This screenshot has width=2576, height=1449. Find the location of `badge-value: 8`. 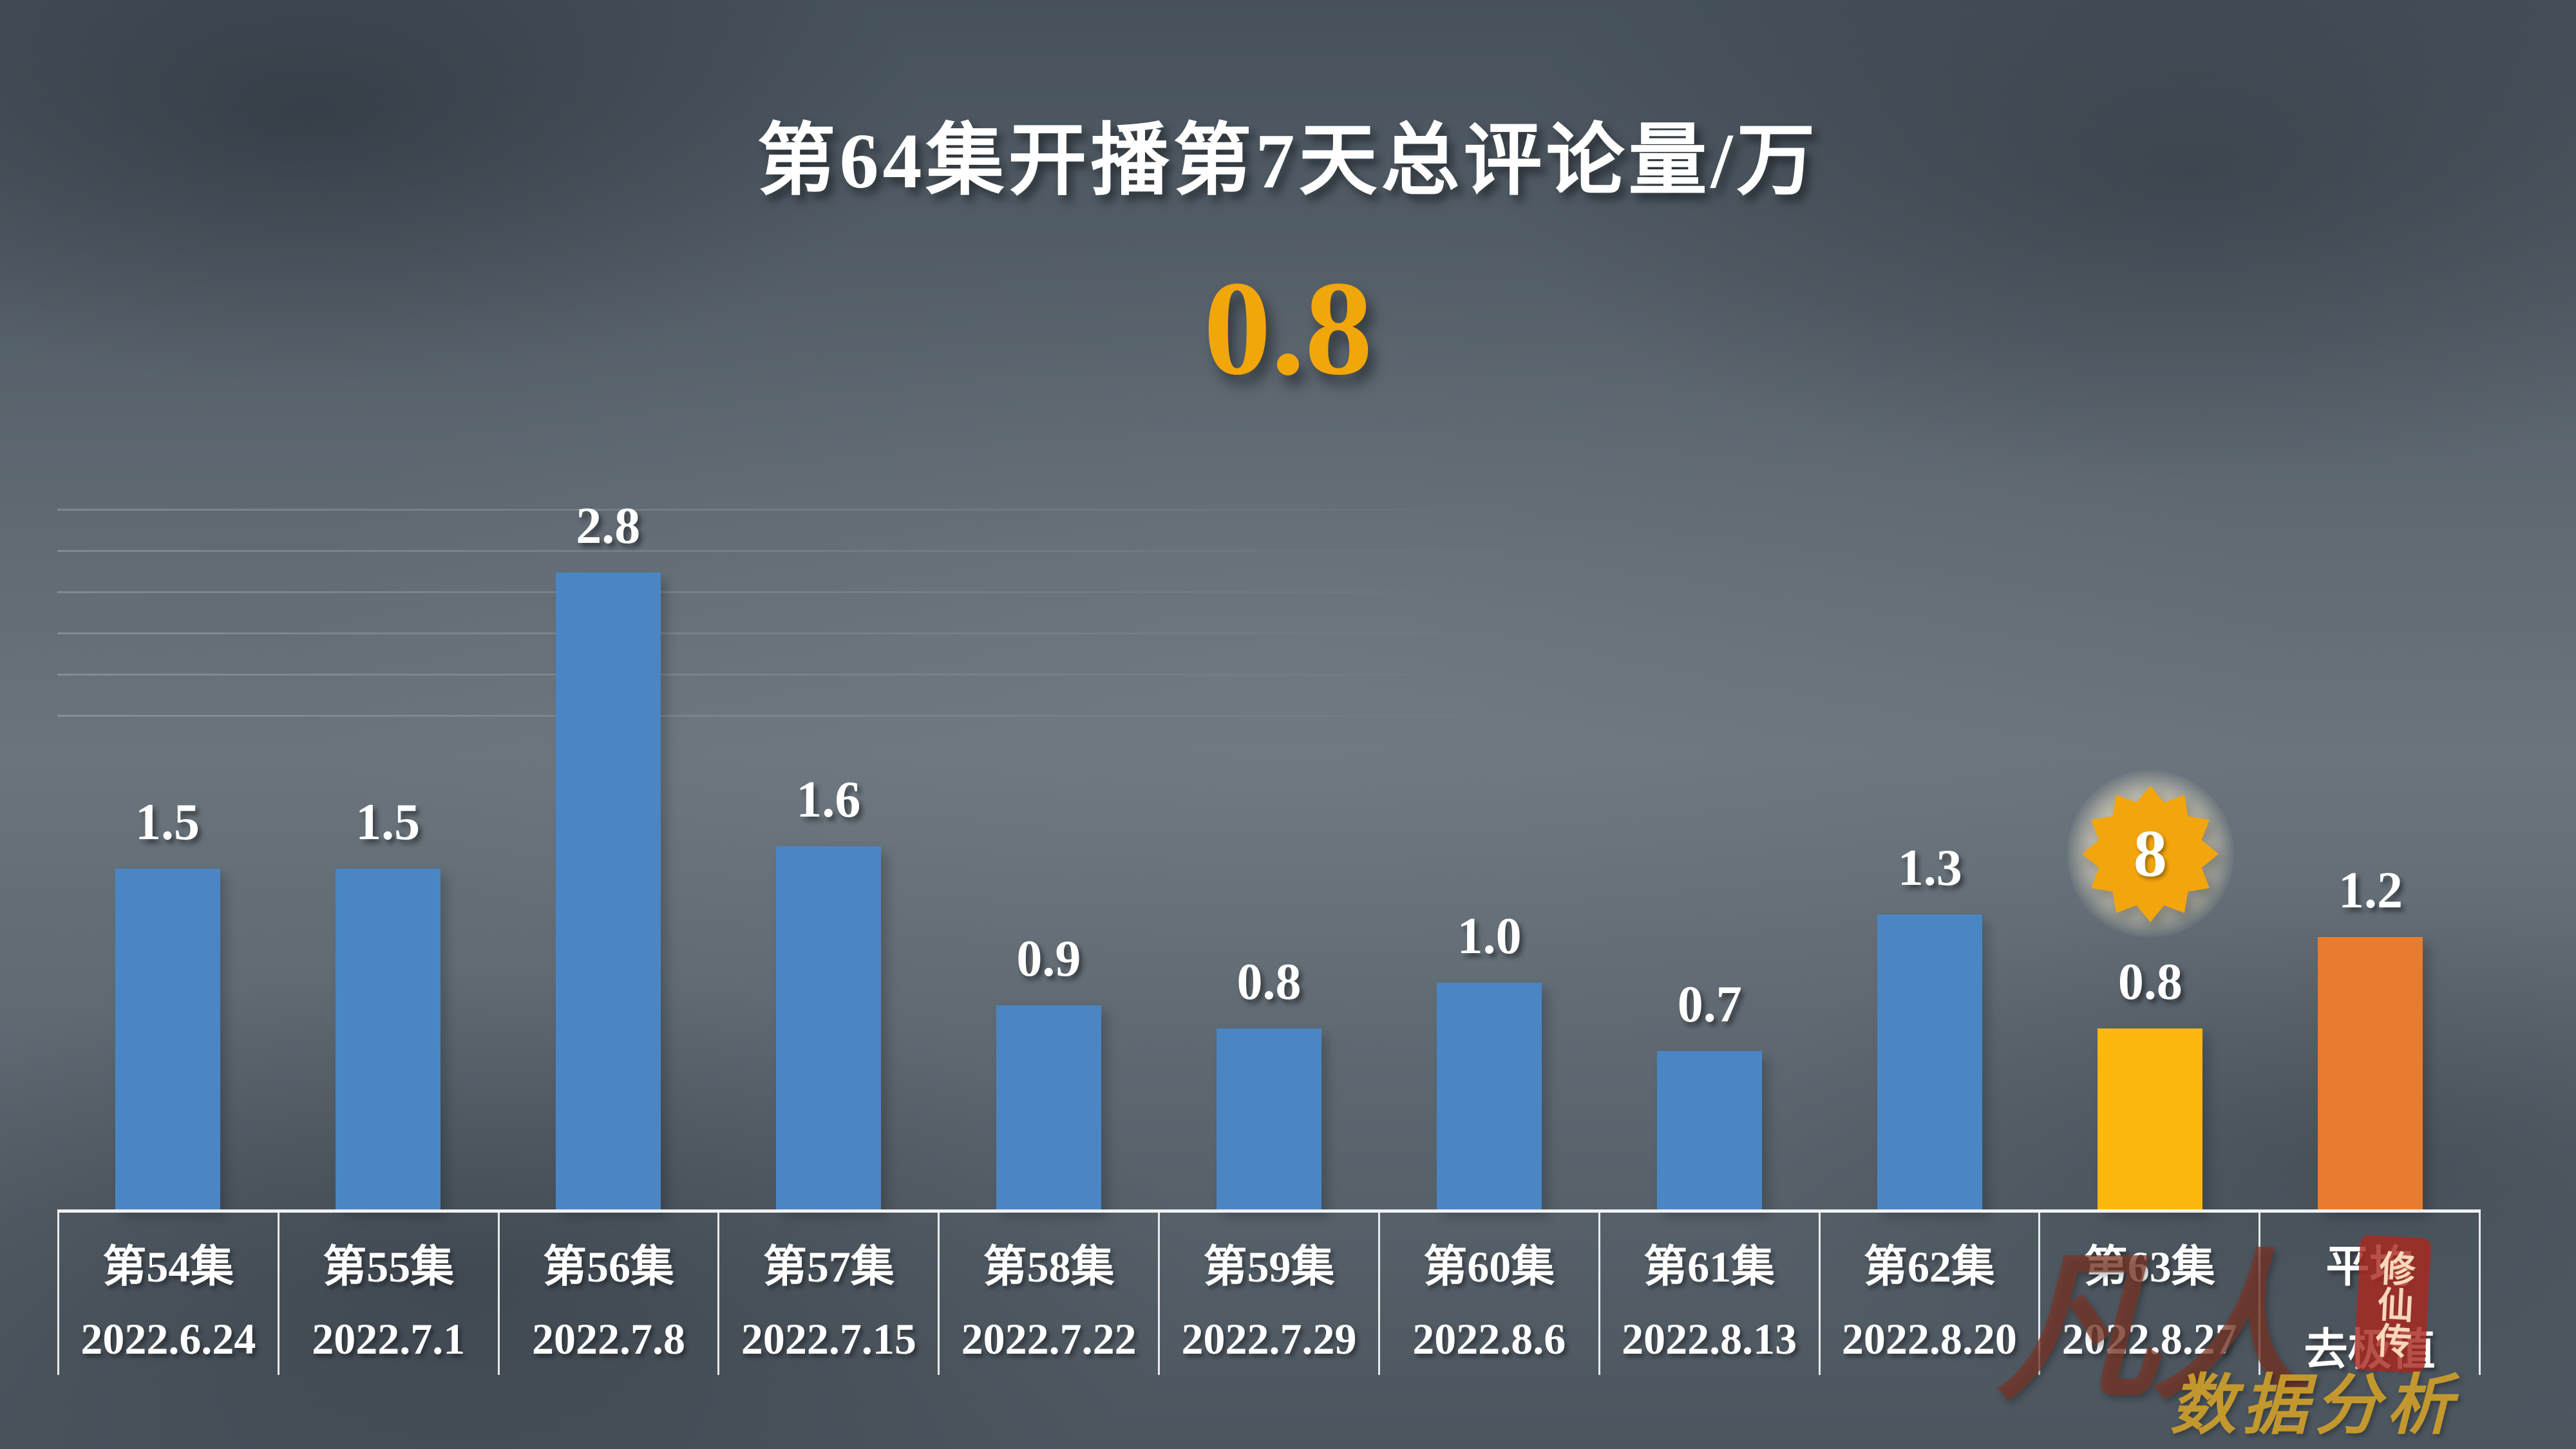

badge-value: 8 is located at coordinates (2150, 854).